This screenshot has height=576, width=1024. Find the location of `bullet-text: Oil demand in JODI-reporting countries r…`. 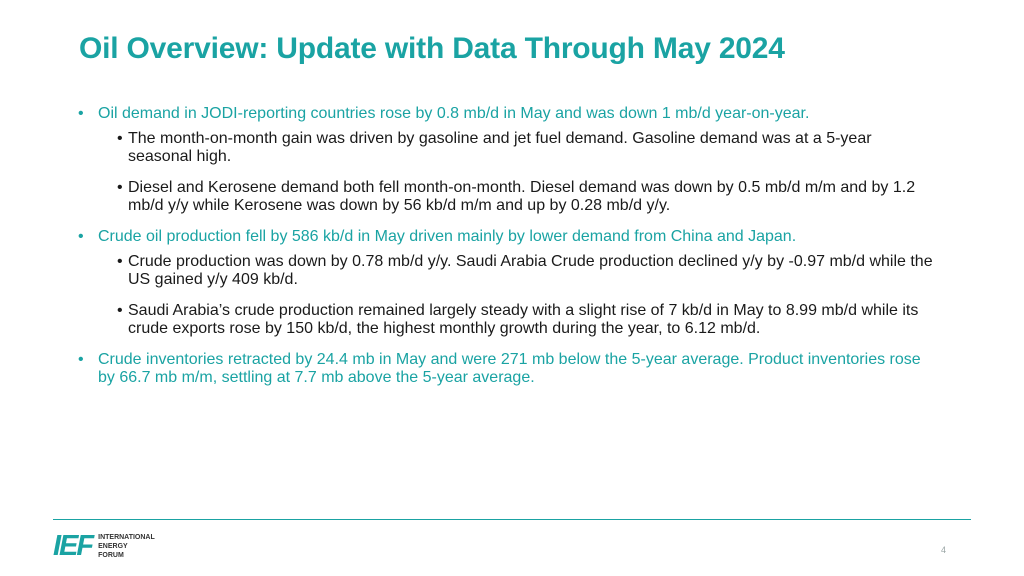

bullet-text: Oil demand in JODI-reporting countries r… is located at coordinates (454, 113).